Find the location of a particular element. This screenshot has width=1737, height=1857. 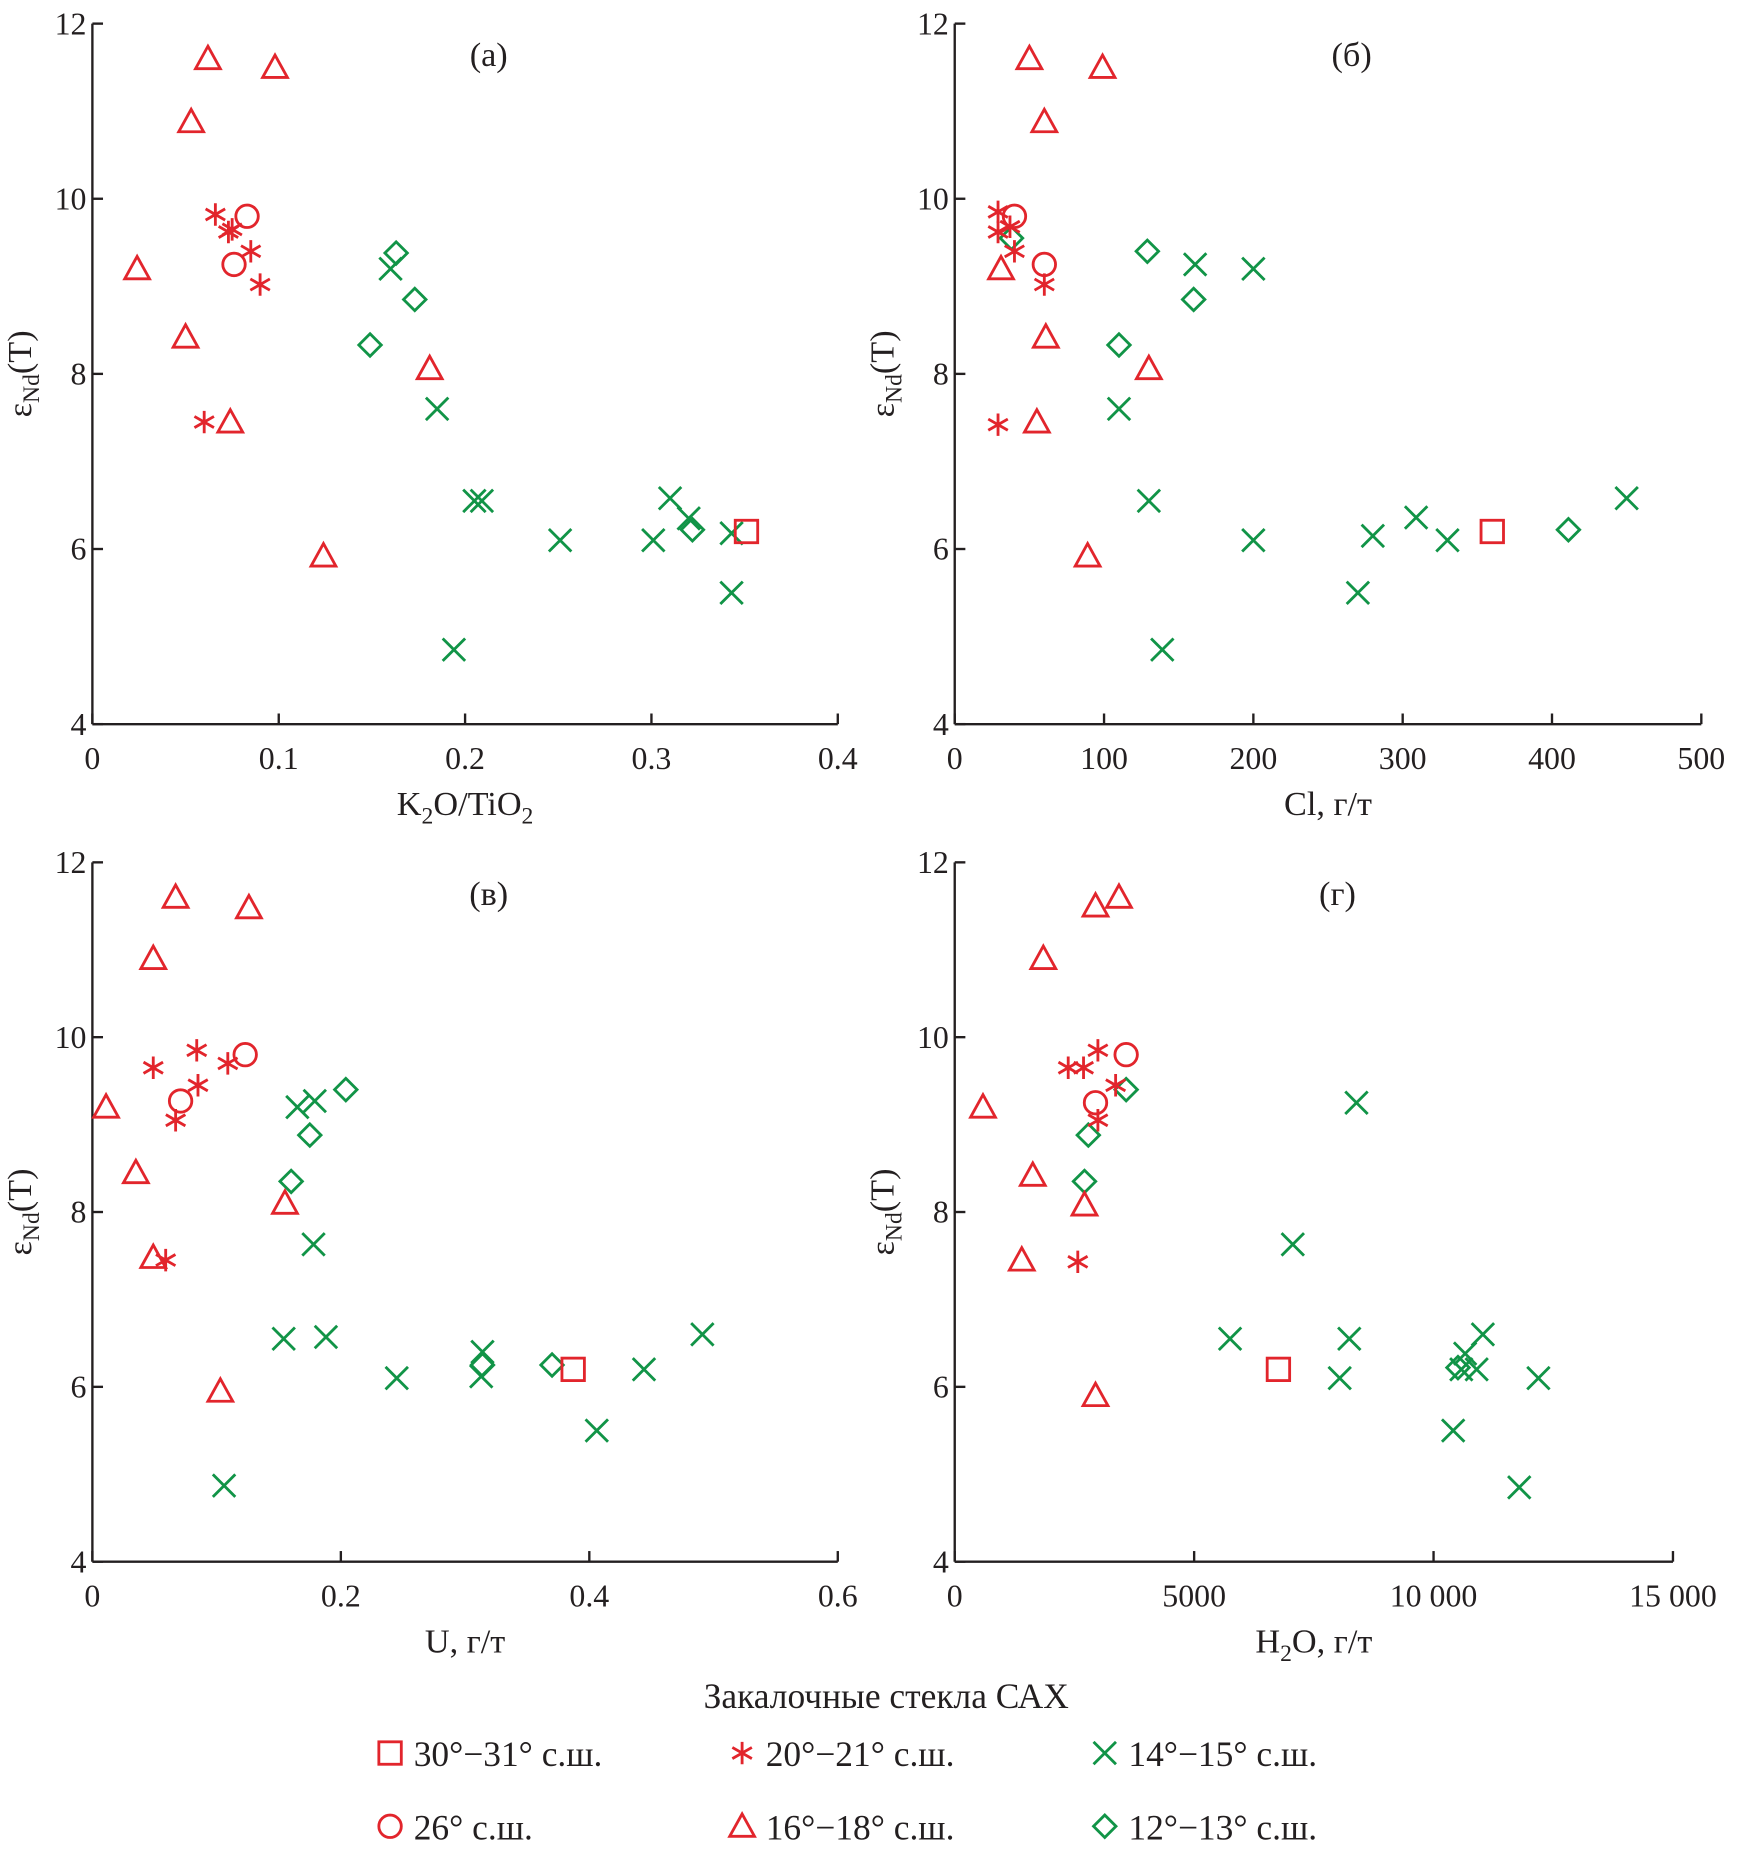

x-tick-label: 0.4 is located at coordinates (838, 758).